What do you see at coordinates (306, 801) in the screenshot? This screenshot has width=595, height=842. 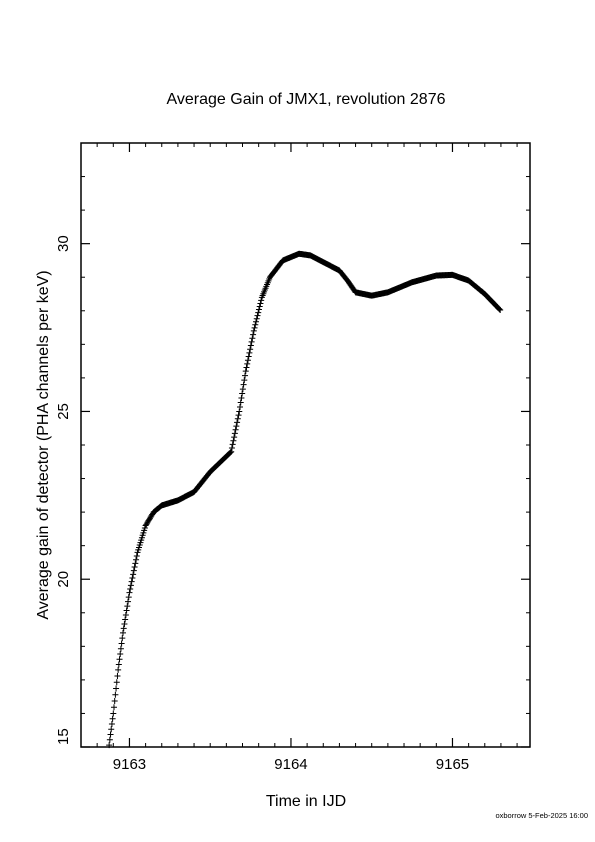 I see `x-axis-label: Time in IJD` at bounding box center [306, 801].